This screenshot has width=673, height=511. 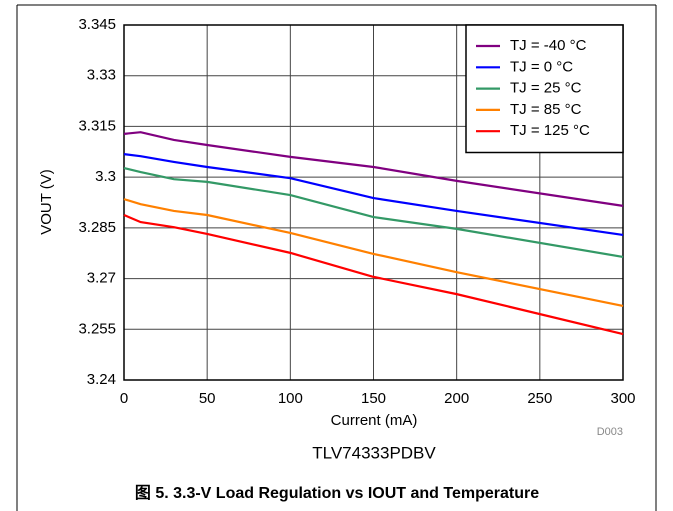 I want to click on x-tick-label: 300, so click(x=622, y=398).